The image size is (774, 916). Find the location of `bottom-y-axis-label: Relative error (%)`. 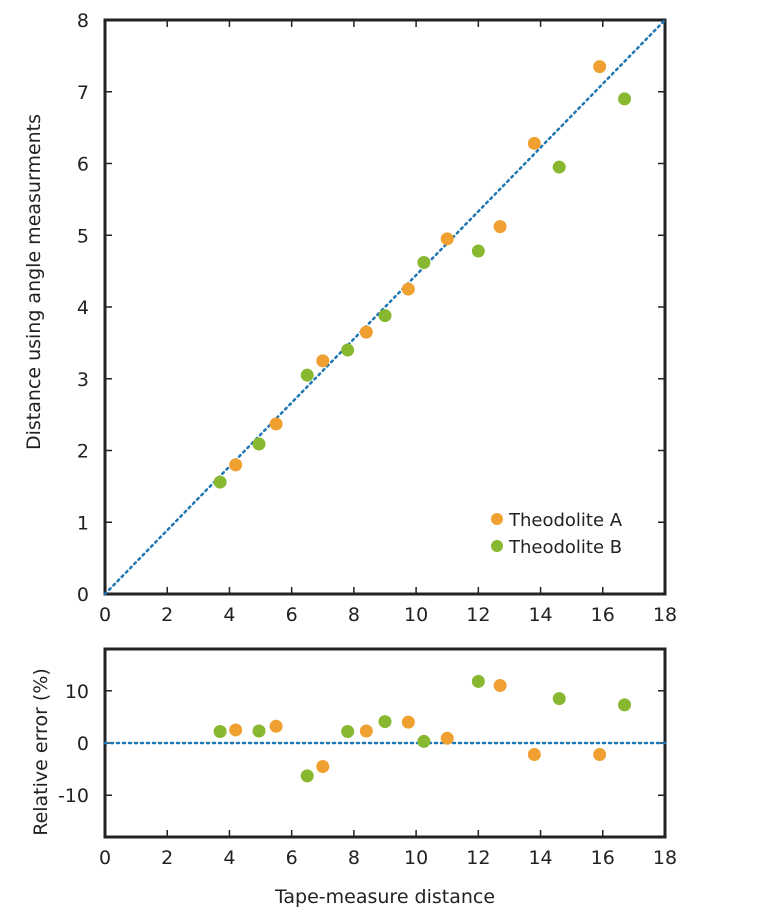

bottom-y-axis-label: Relative error (%) is located at coordinates (41, 752).